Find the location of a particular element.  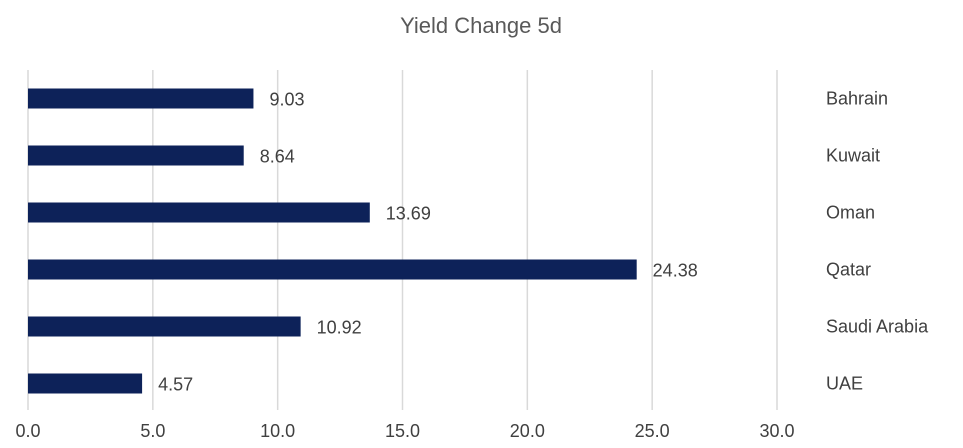

data-label: 4.57 is located at coordinates (175, 385).